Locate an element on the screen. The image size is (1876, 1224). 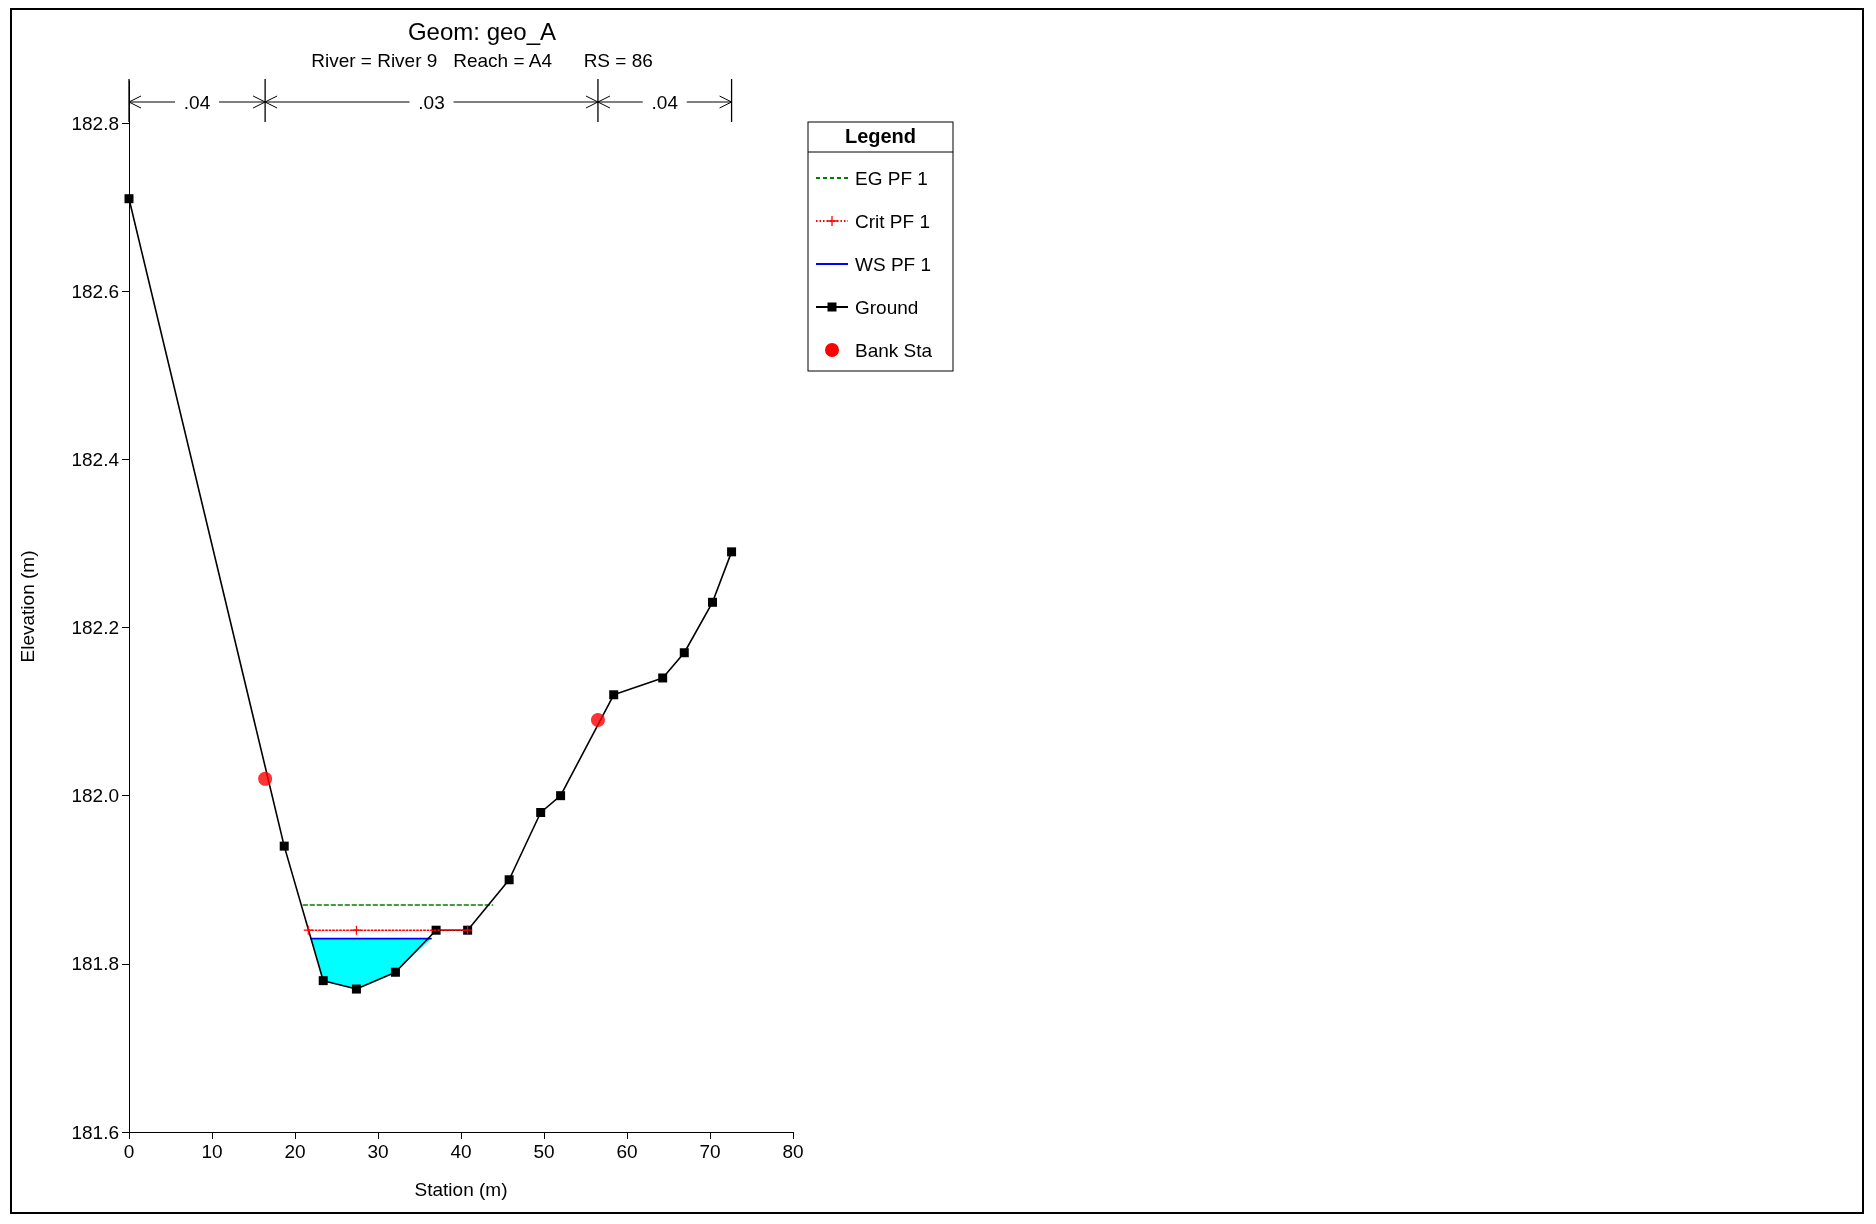
x-tick-label: 60 is located at coordinates (627, 1151).